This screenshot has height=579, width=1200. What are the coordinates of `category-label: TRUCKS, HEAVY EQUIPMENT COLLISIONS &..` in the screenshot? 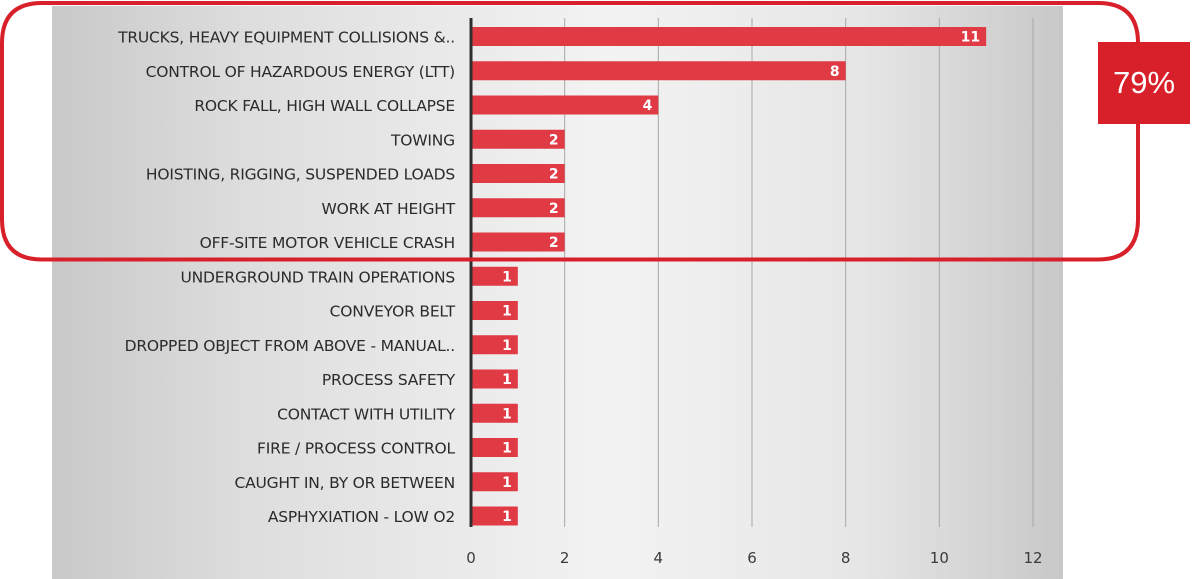 It's located at (286, 38).